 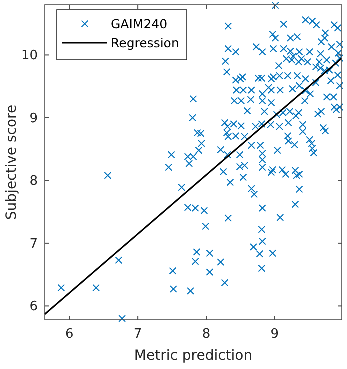 I want to click on x-tick-label: 9, so click(x=275, y=334).